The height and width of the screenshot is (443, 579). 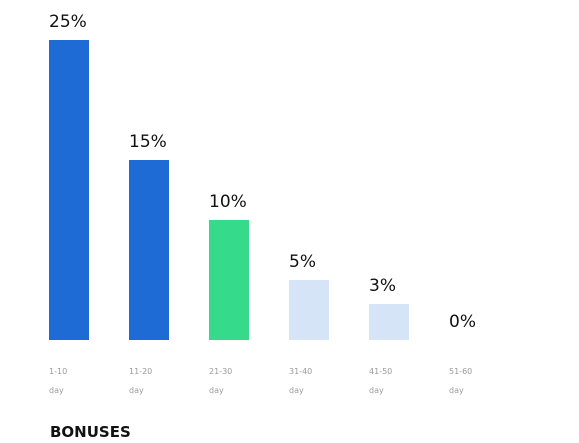 I want to click on value-label-4: 5%, so click(x=302, y=262).